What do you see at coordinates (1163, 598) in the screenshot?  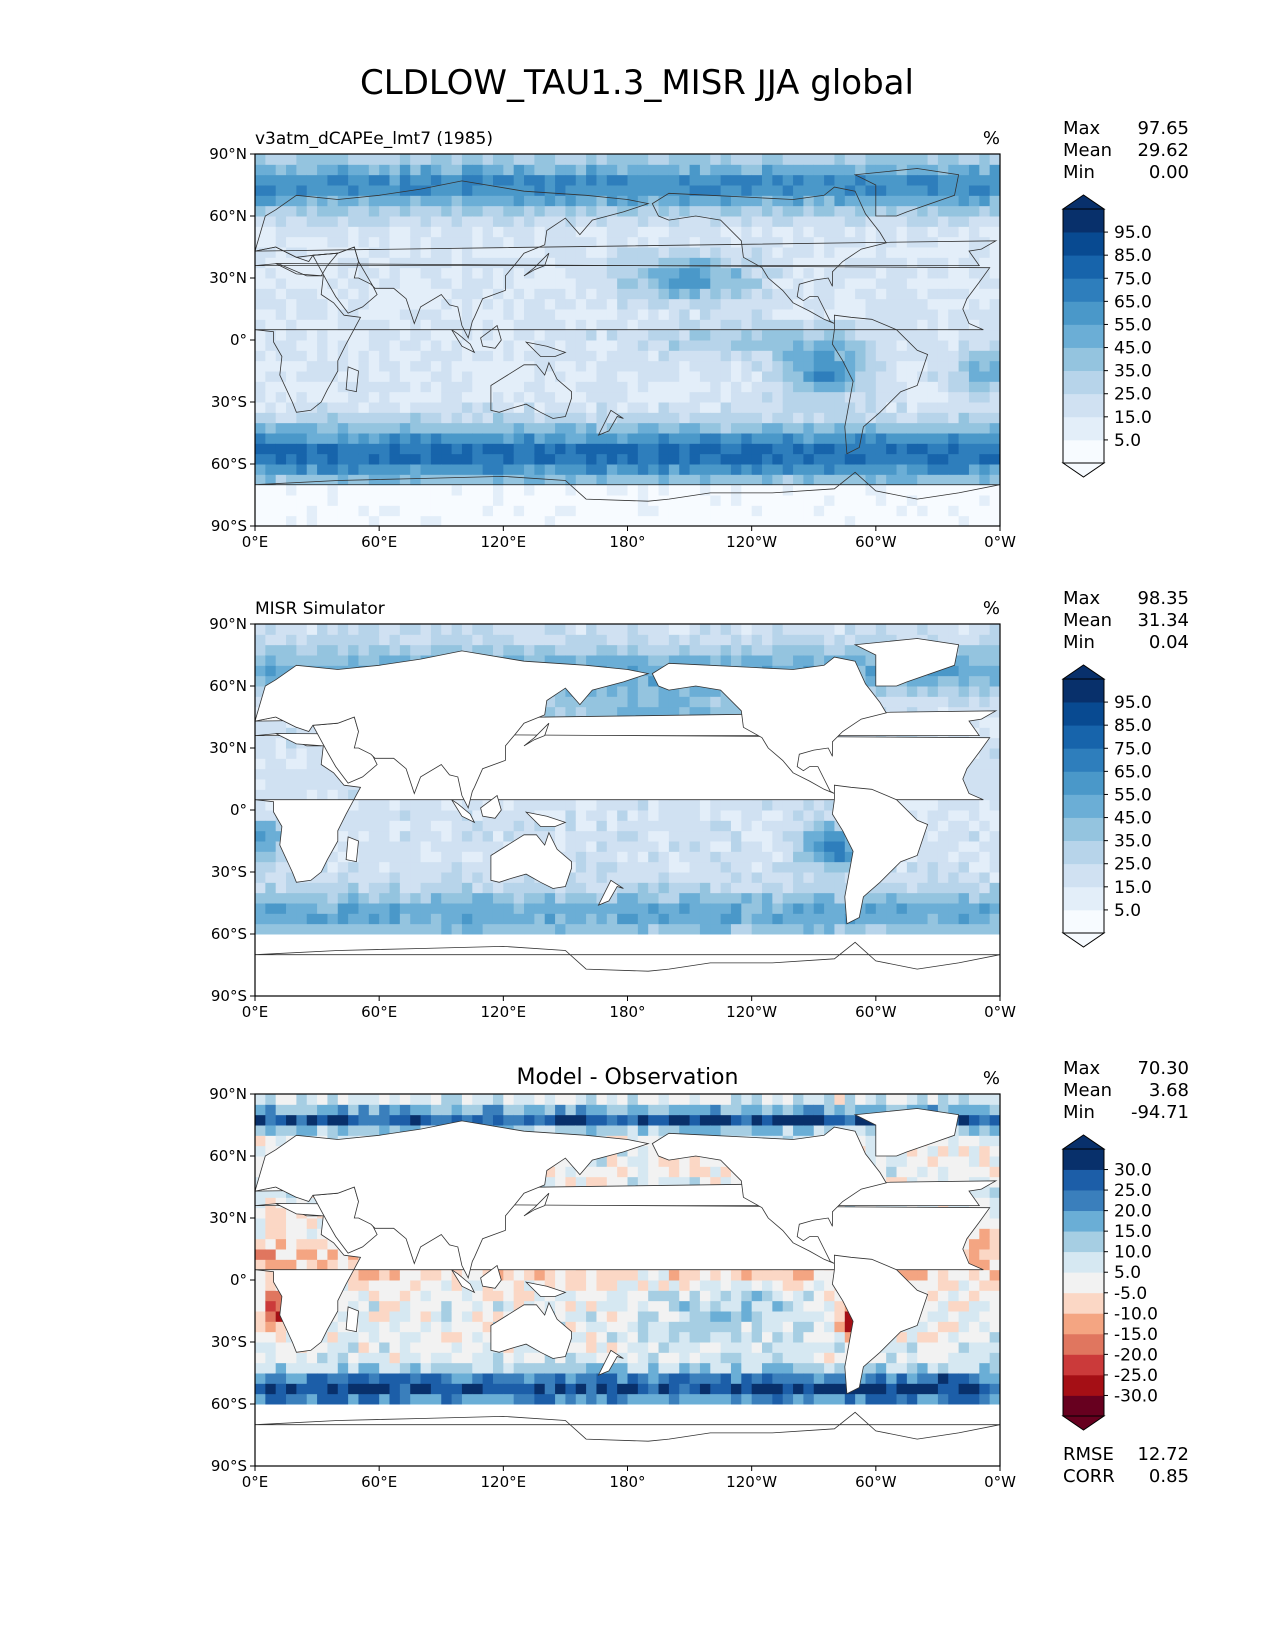 I see `stat-value: 98.35` at bounding box center [1163, 598].